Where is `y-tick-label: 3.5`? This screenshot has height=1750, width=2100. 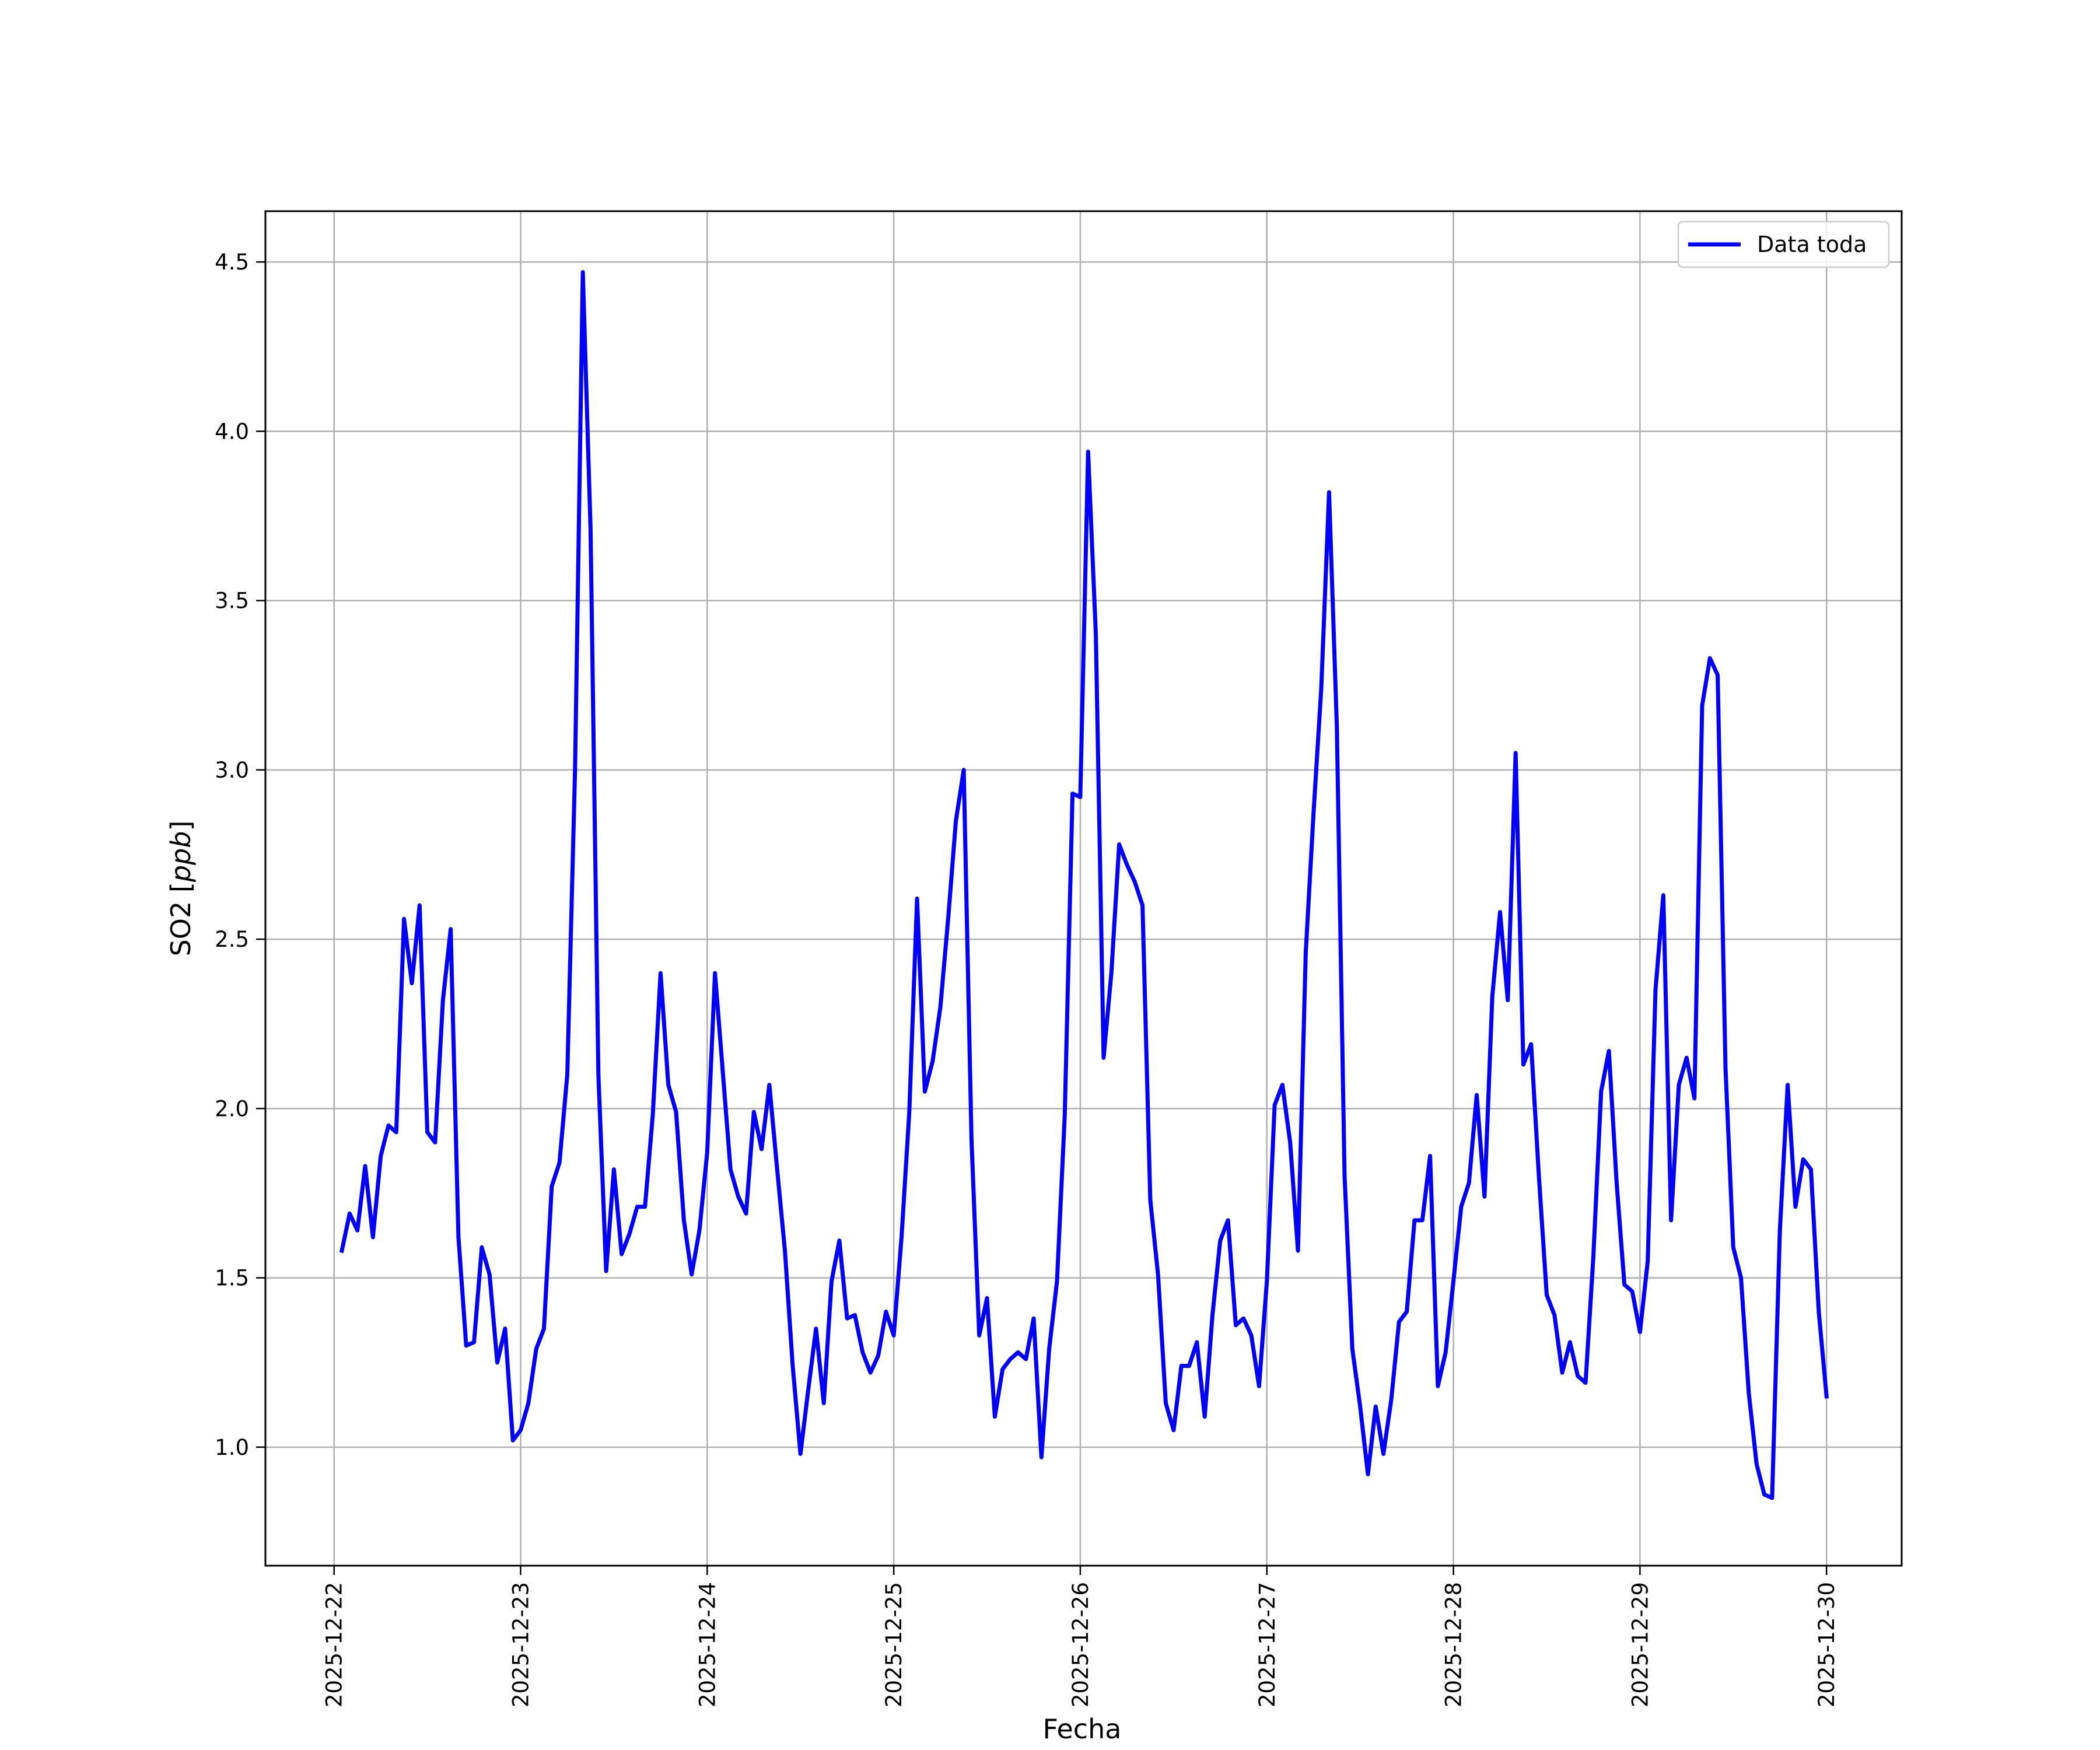 y-tick-label: 3.5 is located at coordinates (232, 601).